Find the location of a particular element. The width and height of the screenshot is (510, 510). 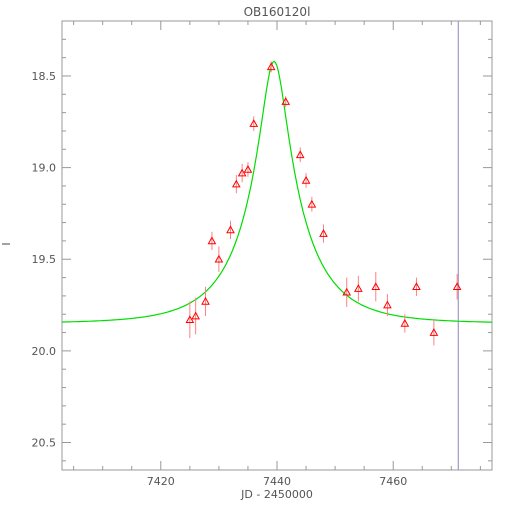

y-axis-label: I is located at coordinates (6, 243).